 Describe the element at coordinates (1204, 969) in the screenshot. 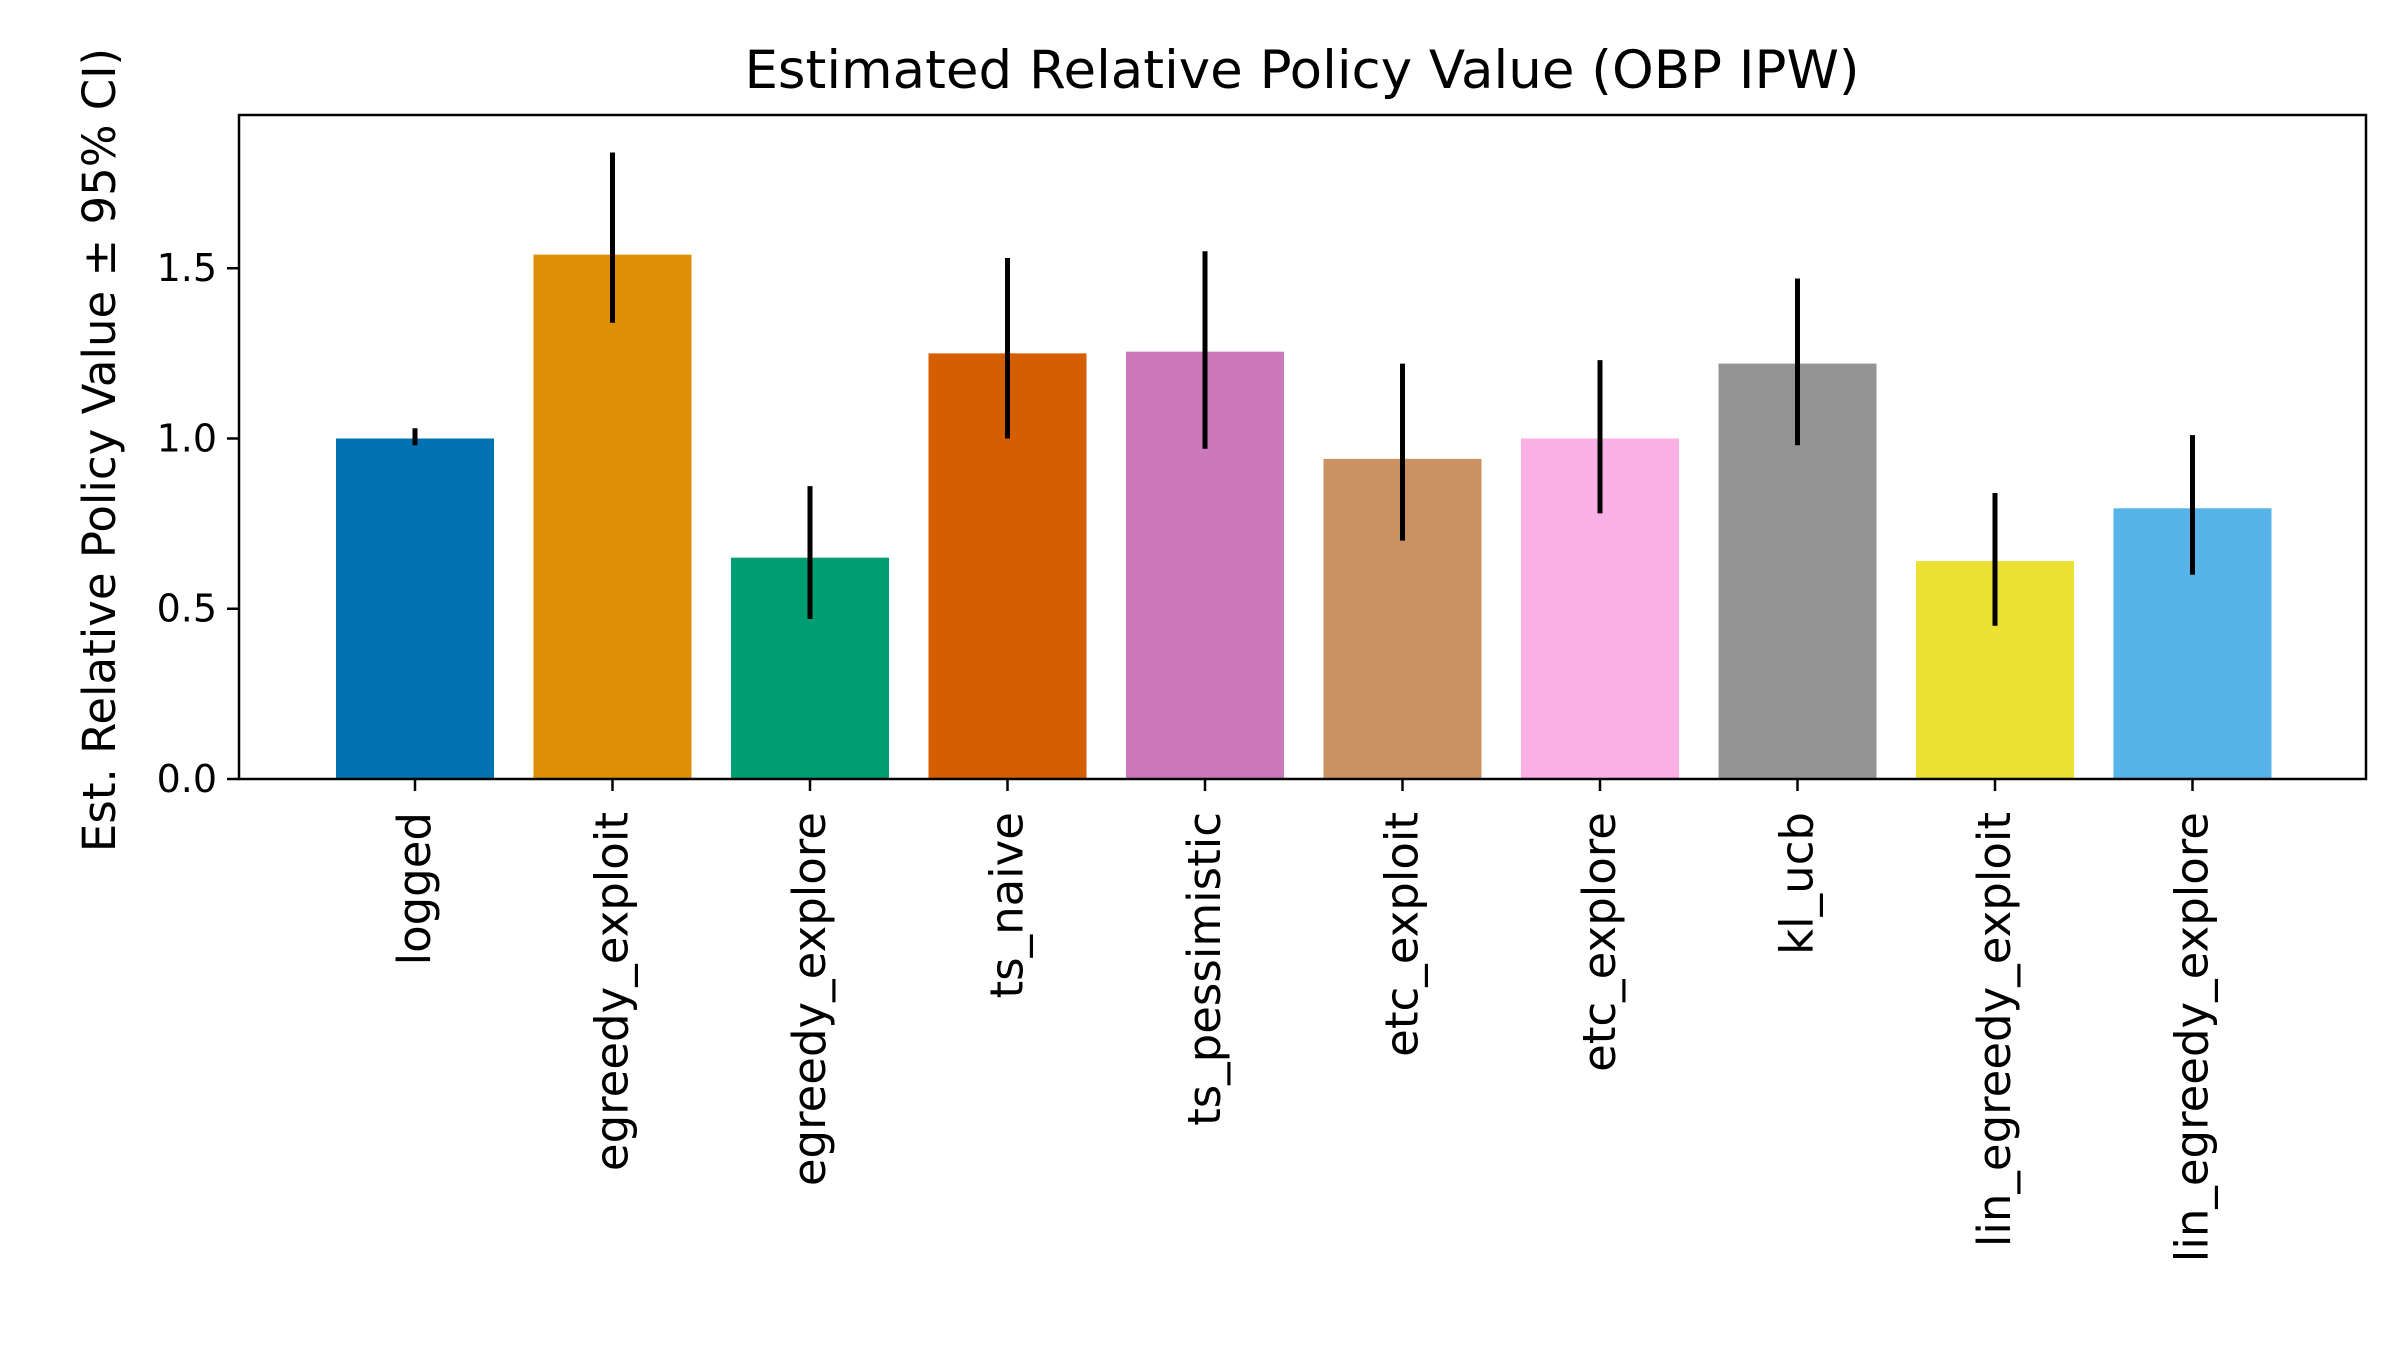

I see `x-tick-label-ts_pessimistic: ts_pessimistic` at that location.